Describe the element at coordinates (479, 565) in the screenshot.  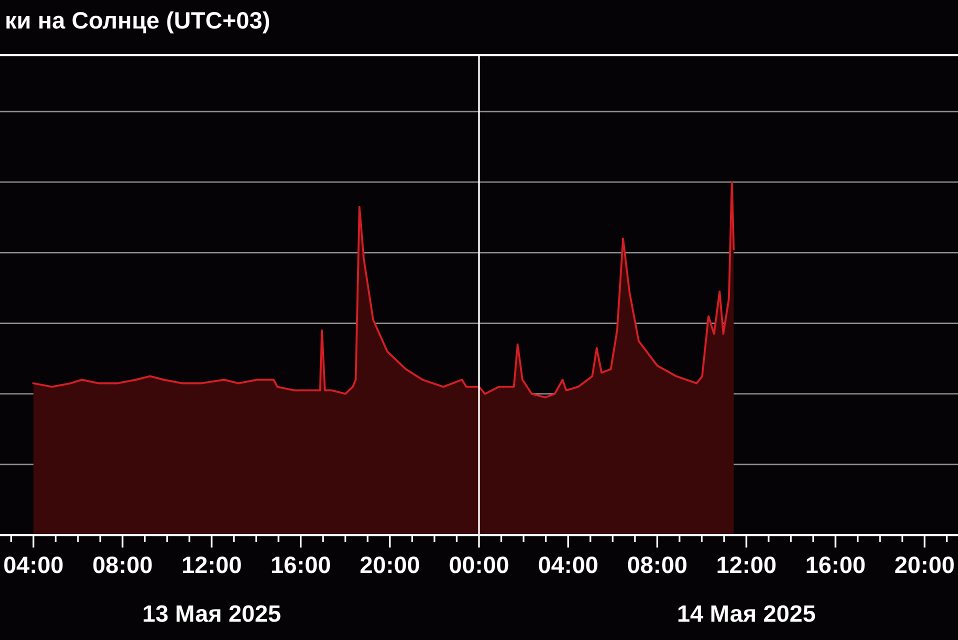
I see `x-tick-label: 00:00` at that location.